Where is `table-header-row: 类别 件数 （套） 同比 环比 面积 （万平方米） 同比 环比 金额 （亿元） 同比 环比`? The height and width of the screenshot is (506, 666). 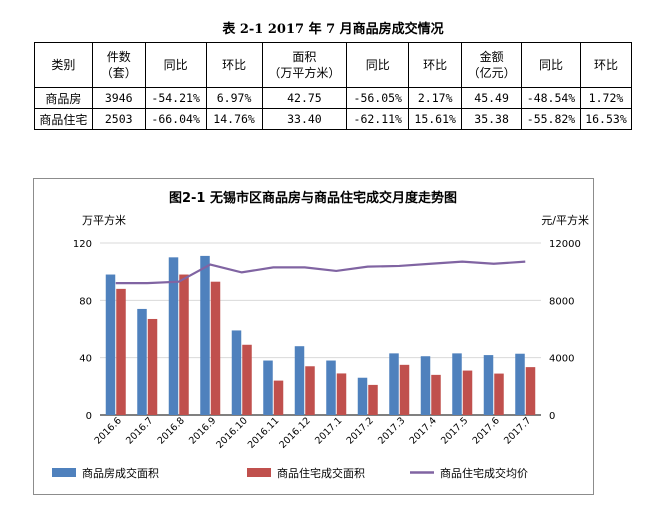
table-header-row: 类别 件数 （套） 同比 环比 面积 （万平方米） 同比 环比 金额 （亿元） 同比 环比 is located at coordinates (333, 65).